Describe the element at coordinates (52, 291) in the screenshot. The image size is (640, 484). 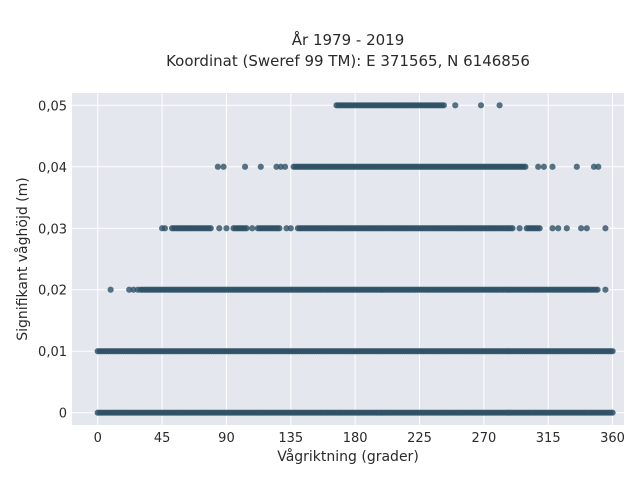
I see `y-tick-label: 0,02` at that location.